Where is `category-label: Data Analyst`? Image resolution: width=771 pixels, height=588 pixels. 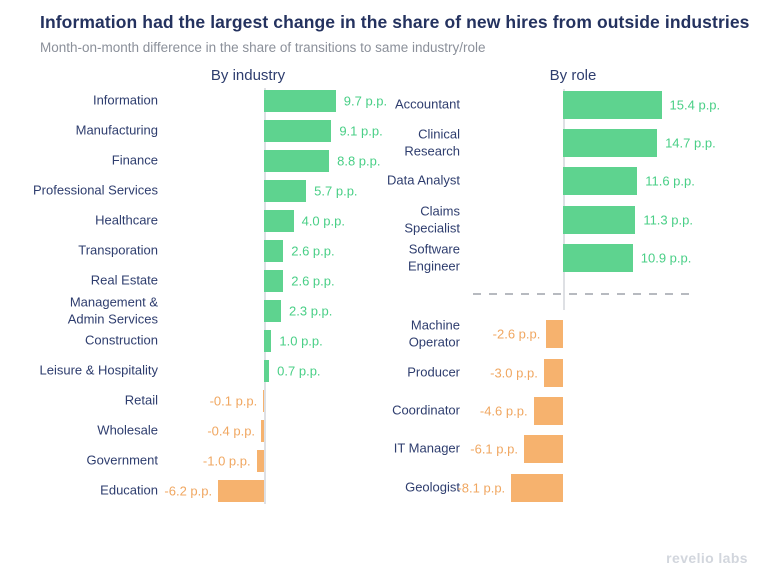
category-label: Data Analyst is located at coordinates (423, 180).